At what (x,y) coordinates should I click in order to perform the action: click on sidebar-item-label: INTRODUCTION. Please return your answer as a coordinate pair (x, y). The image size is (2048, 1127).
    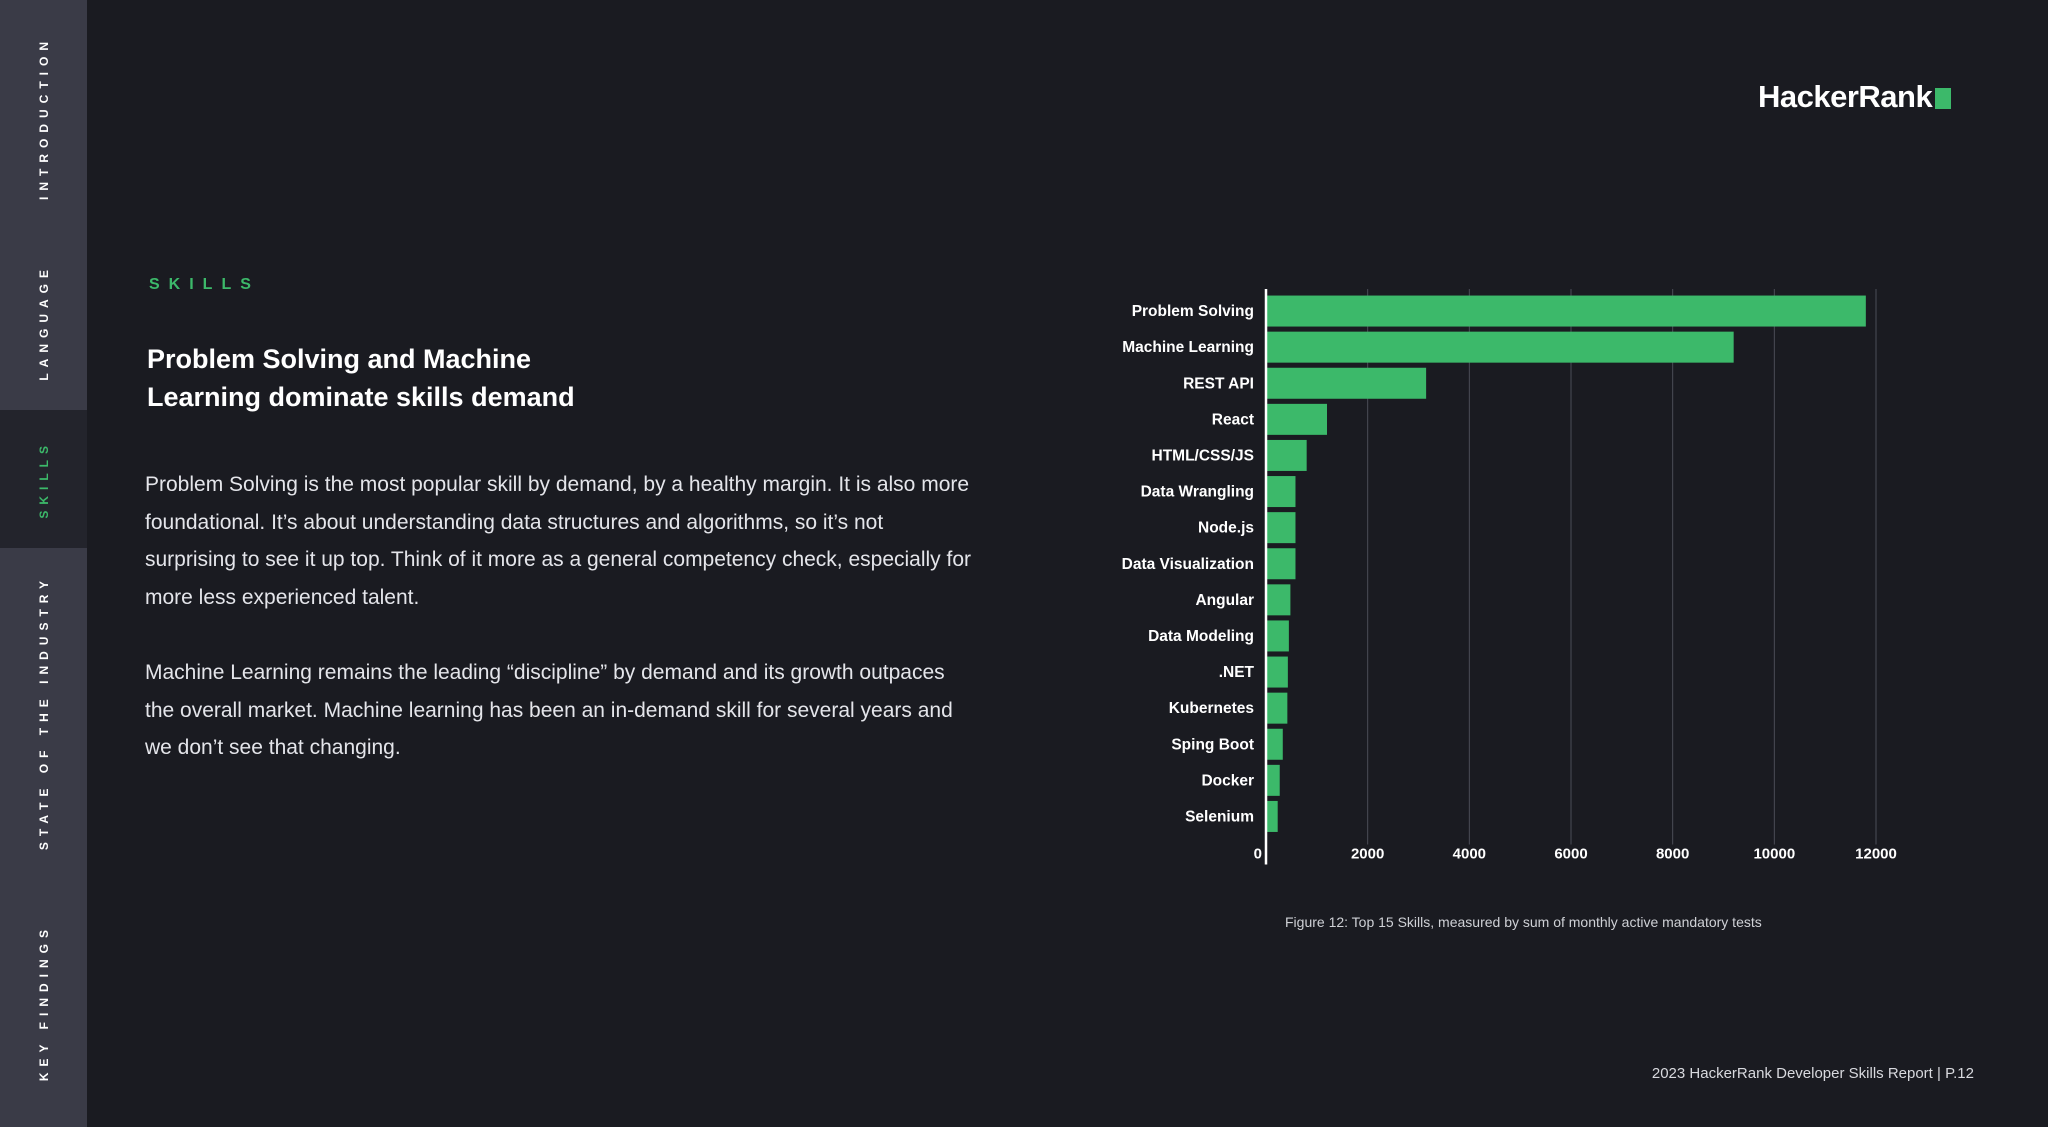
    Looking at the image, I should click on (43, 117).